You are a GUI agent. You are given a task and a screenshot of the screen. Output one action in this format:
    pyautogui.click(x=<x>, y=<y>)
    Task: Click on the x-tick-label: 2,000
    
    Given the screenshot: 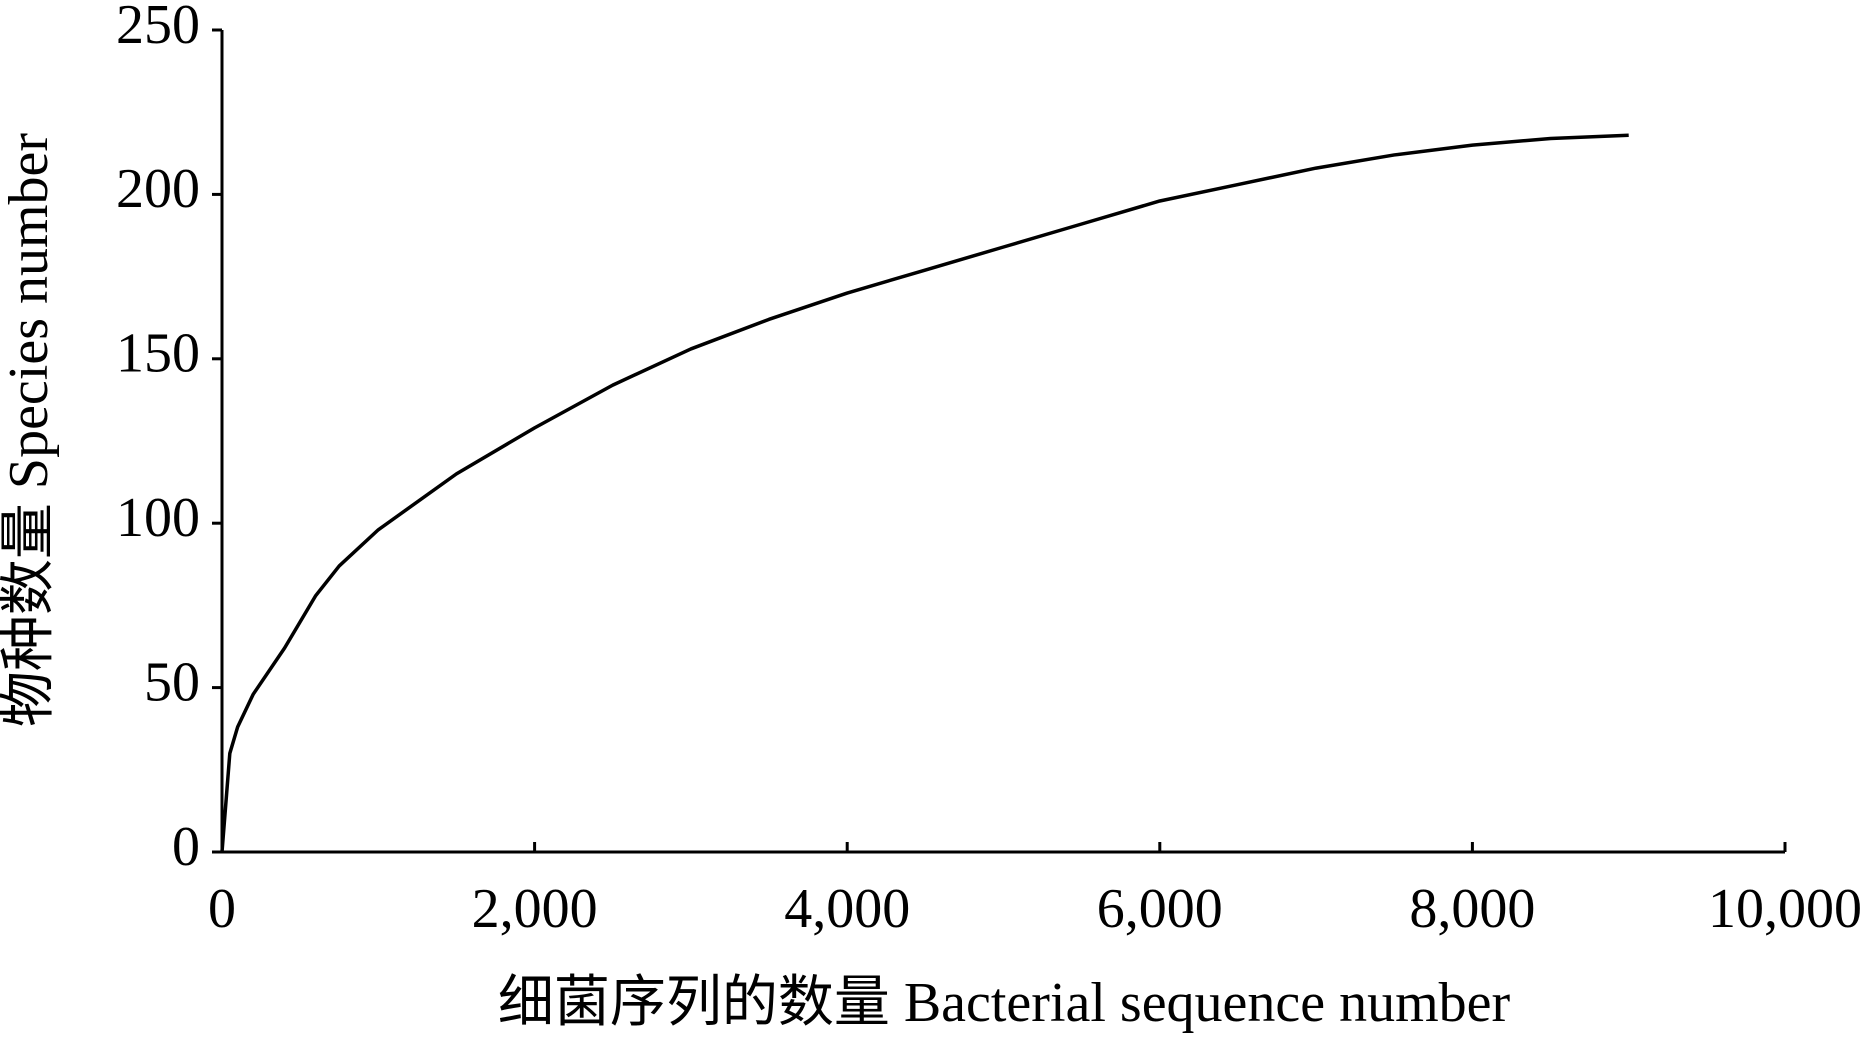 What is the action you would take?
    pyautogui.click(x=535, y=909)
    